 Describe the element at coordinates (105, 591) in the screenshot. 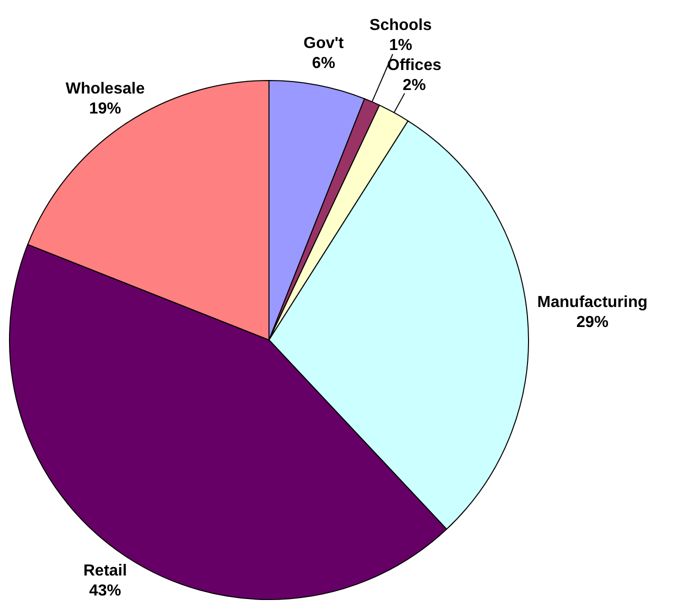

I see `data-label: 43%` at that location.